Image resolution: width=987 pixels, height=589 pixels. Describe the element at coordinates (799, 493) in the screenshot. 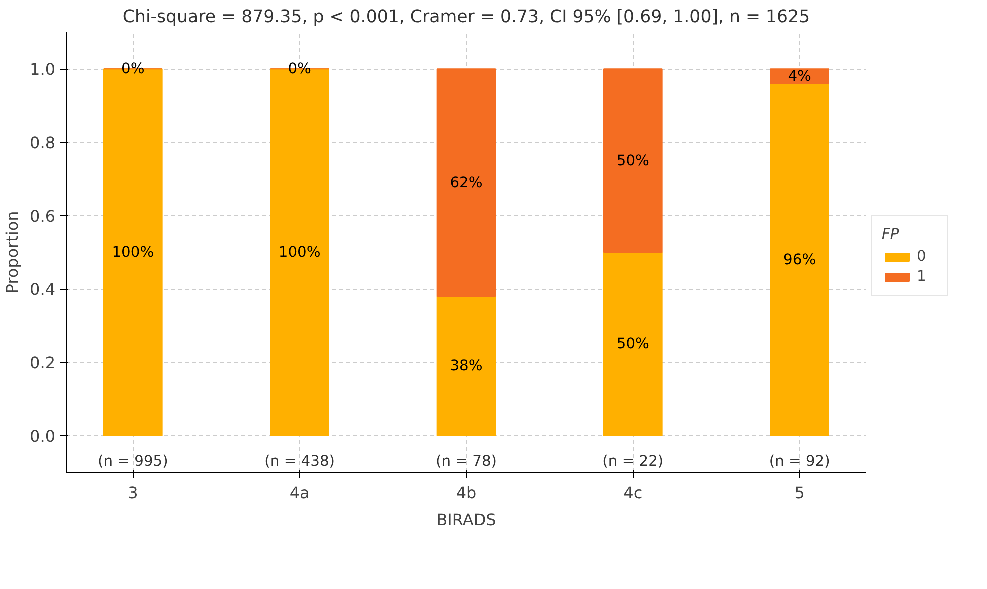

I see `x-tick-label: 5` at that location.